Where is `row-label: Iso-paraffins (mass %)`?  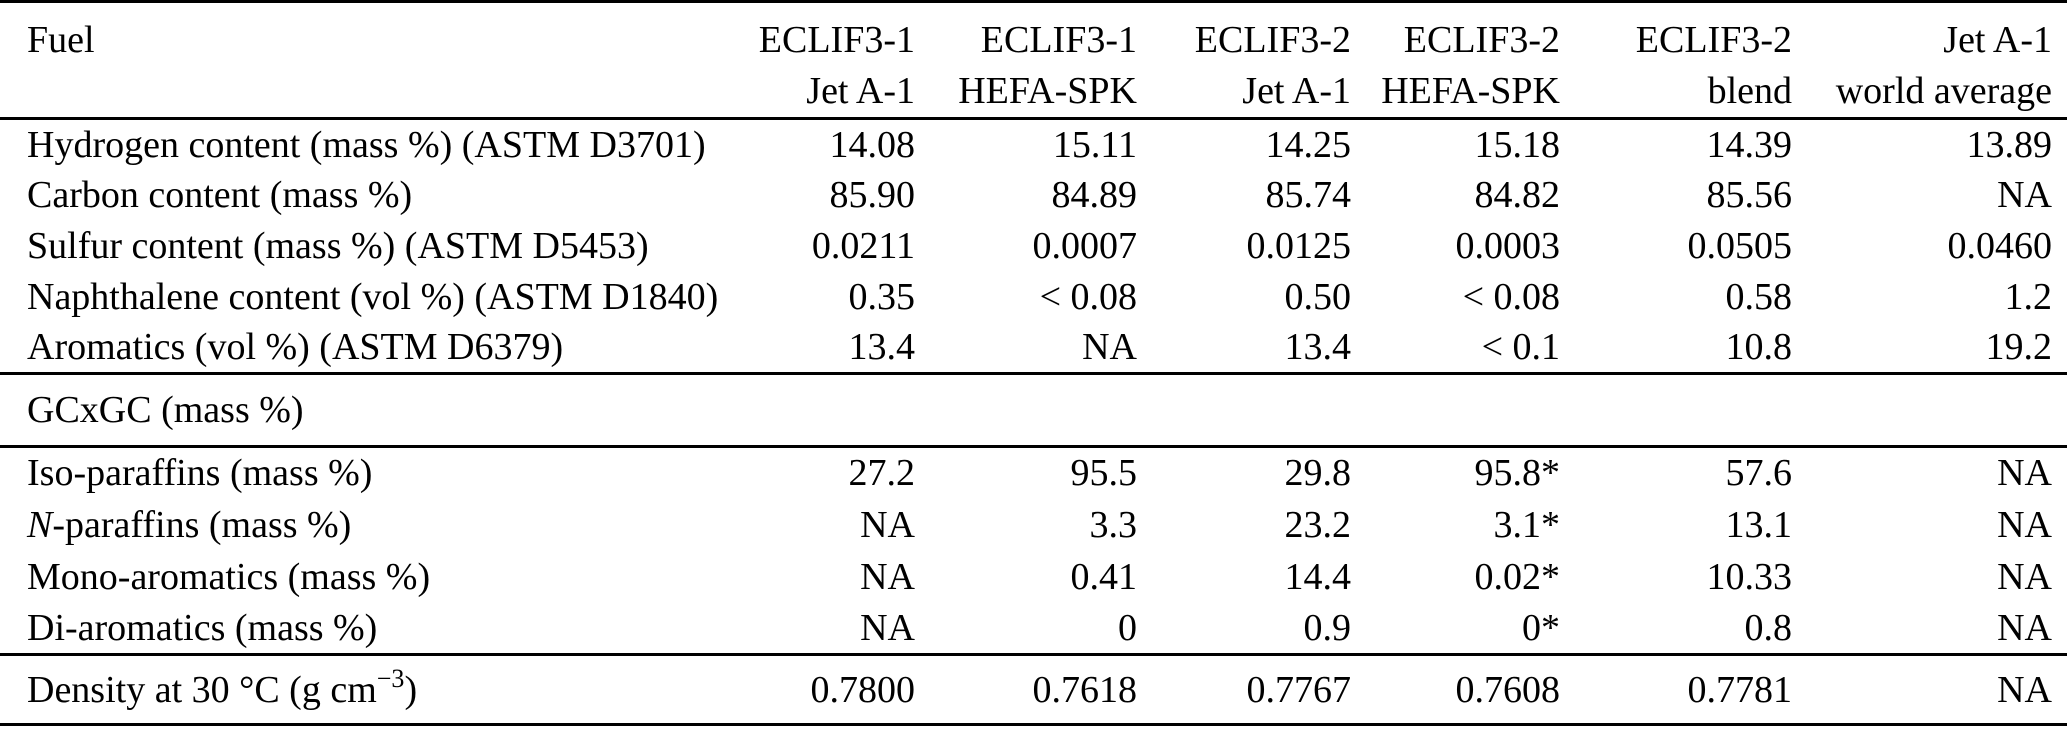
row-label: Iso-paraffins (mass %) is located at coordinates (200, 473).